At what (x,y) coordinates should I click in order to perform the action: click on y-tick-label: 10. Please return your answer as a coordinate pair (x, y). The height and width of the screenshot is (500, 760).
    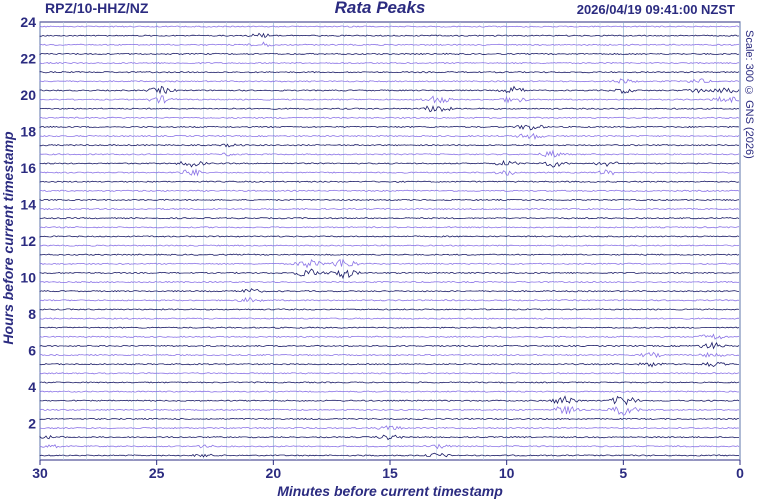
    Looking at the image, I should click on (28, 278).